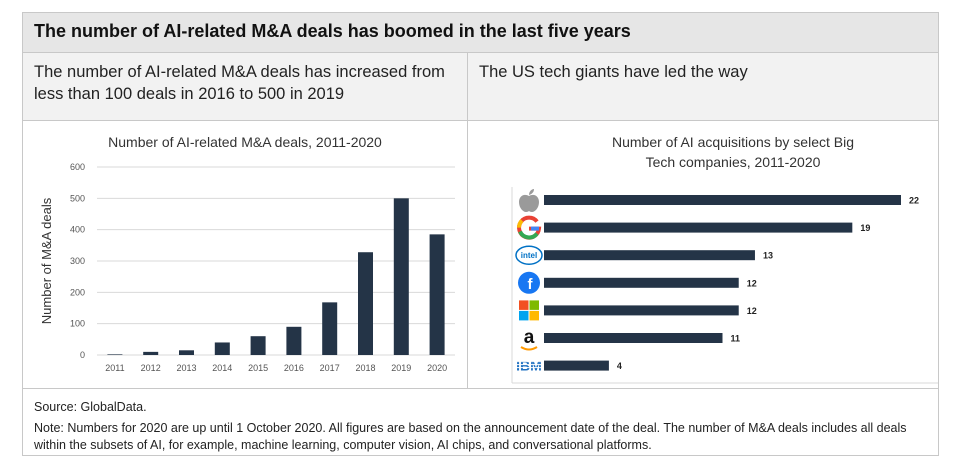  Describe the element at coordinates (768, 256) in the screenshot. I see `data-label: 13` at that location.